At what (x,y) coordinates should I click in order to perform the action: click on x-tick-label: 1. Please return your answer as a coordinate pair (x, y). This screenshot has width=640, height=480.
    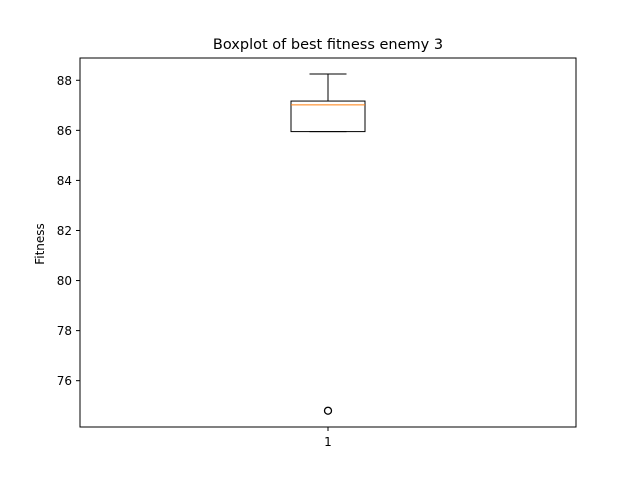
    Looking at the image, I should click on (328, 442).